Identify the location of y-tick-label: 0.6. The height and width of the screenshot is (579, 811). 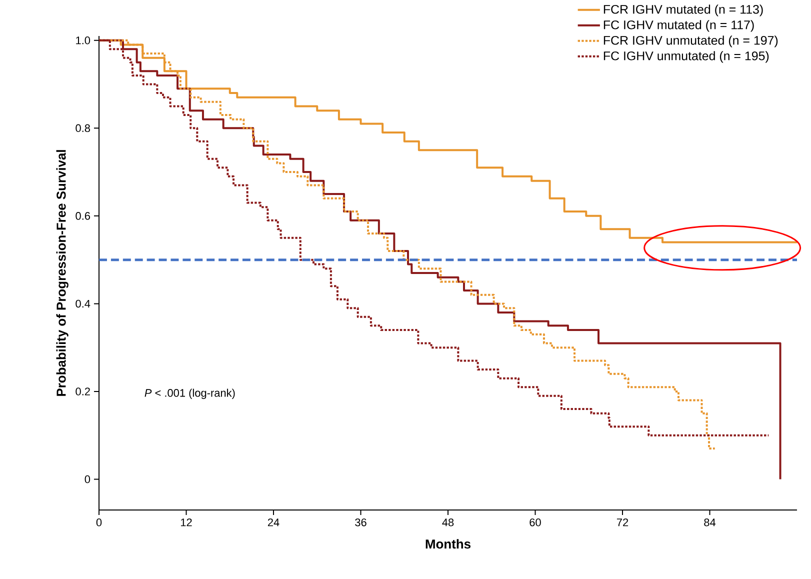
(83, 216).